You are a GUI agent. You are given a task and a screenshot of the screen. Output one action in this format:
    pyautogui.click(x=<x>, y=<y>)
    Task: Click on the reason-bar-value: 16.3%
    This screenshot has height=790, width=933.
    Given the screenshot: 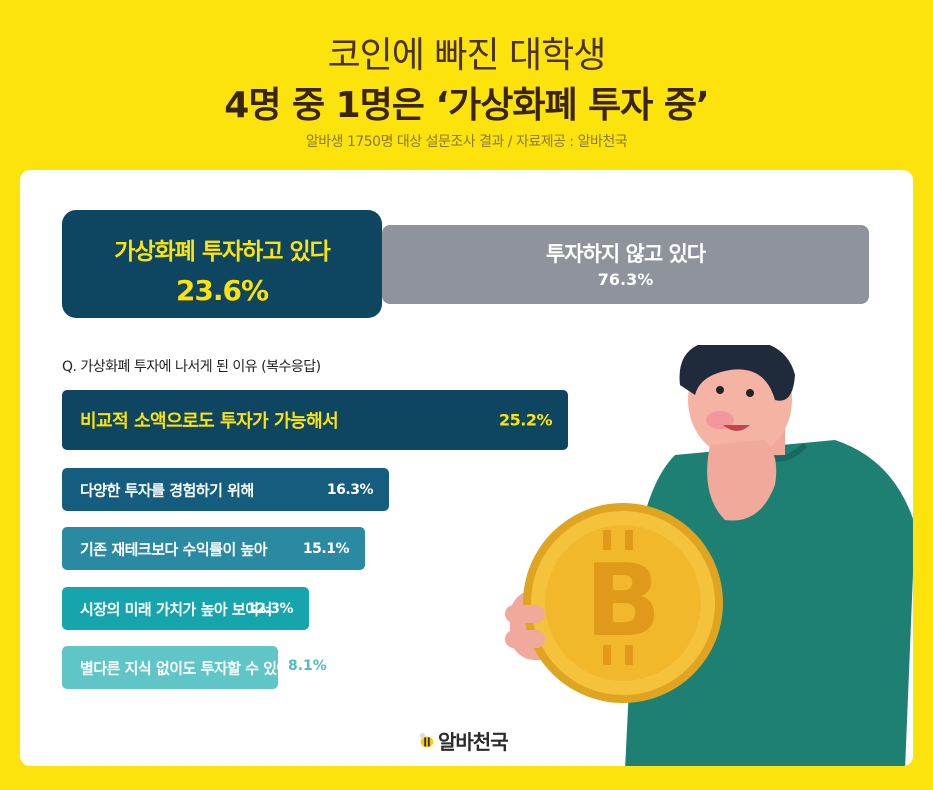 What is the action you would take?
    pyautogui.click(x=350, y=489)
    